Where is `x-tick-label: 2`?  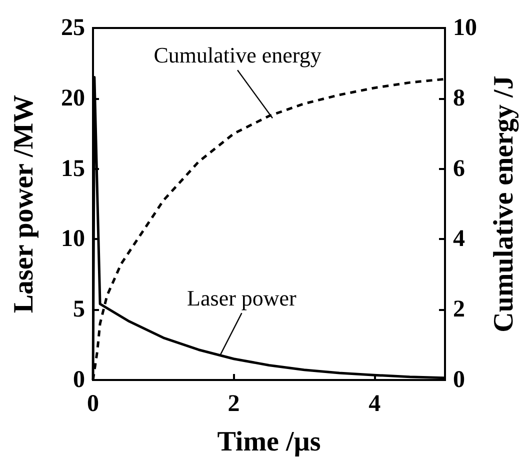 x-tick-label: 2 is located at coordinates (234, 404).